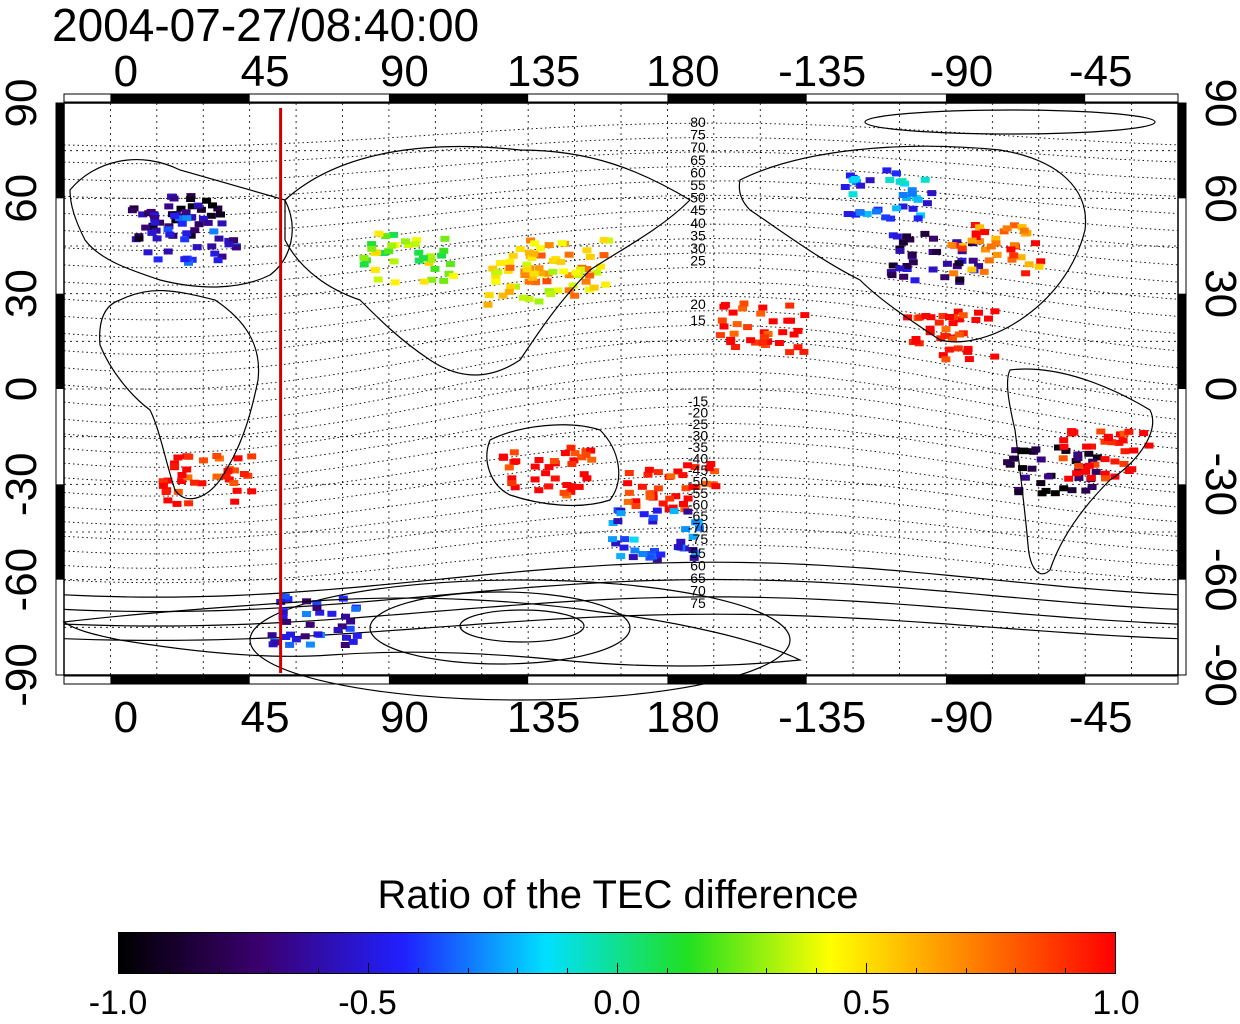 The image size is (1240, 1024). Describe the element at coordinates (698, 122) in the screenshot. I see `contour-label: 80` at that location.